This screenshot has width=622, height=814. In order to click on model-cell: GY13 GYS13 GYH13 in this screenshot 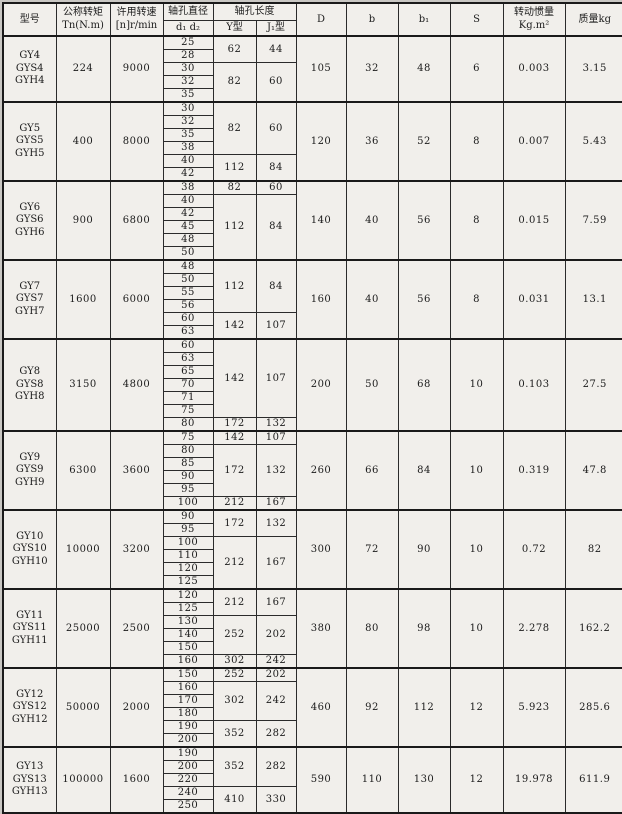, I will do `click(29, 780)`.